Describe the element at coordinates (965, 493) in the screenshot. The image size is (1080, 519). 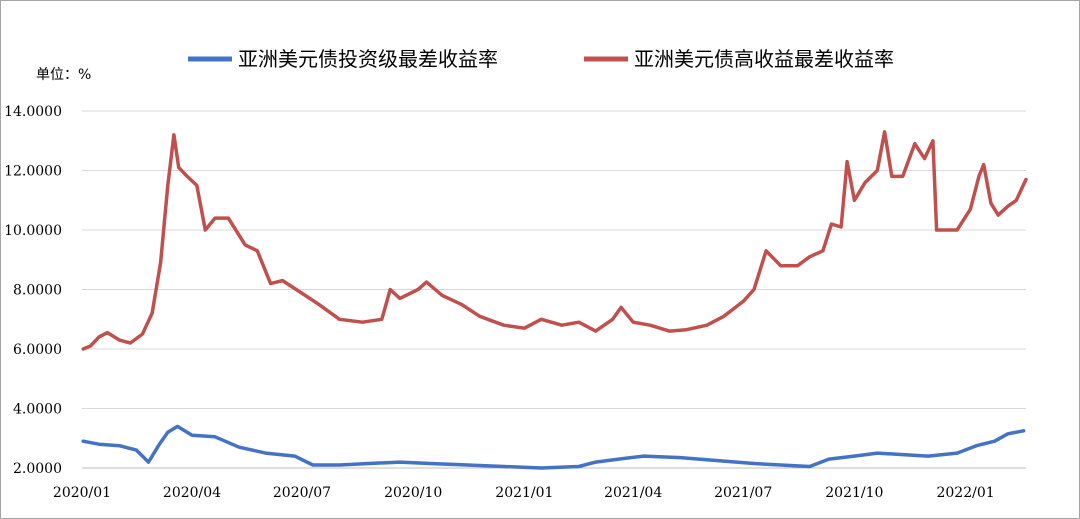
I see `x-tick-label: 2022/01` at that location.